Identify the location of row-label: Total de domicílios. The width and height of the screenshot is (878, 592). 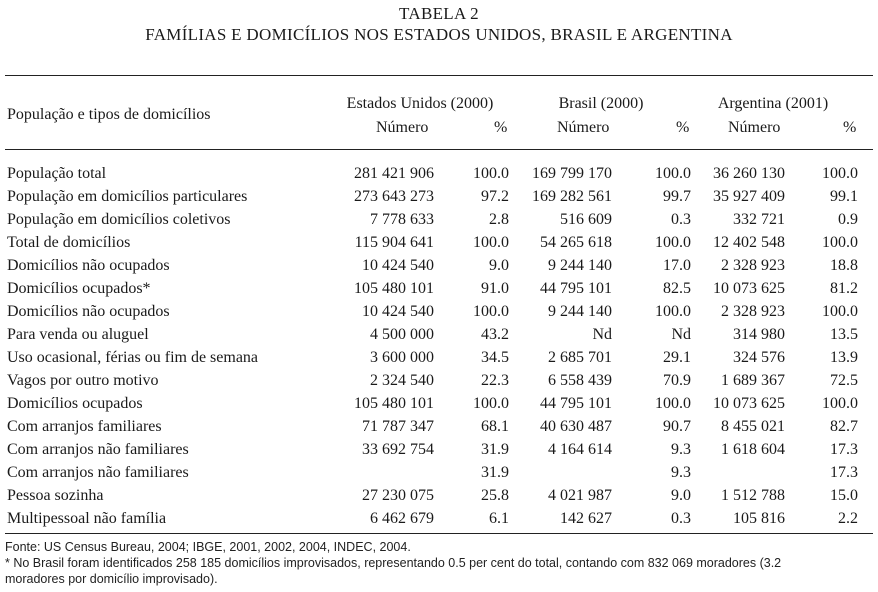
(69, 242).